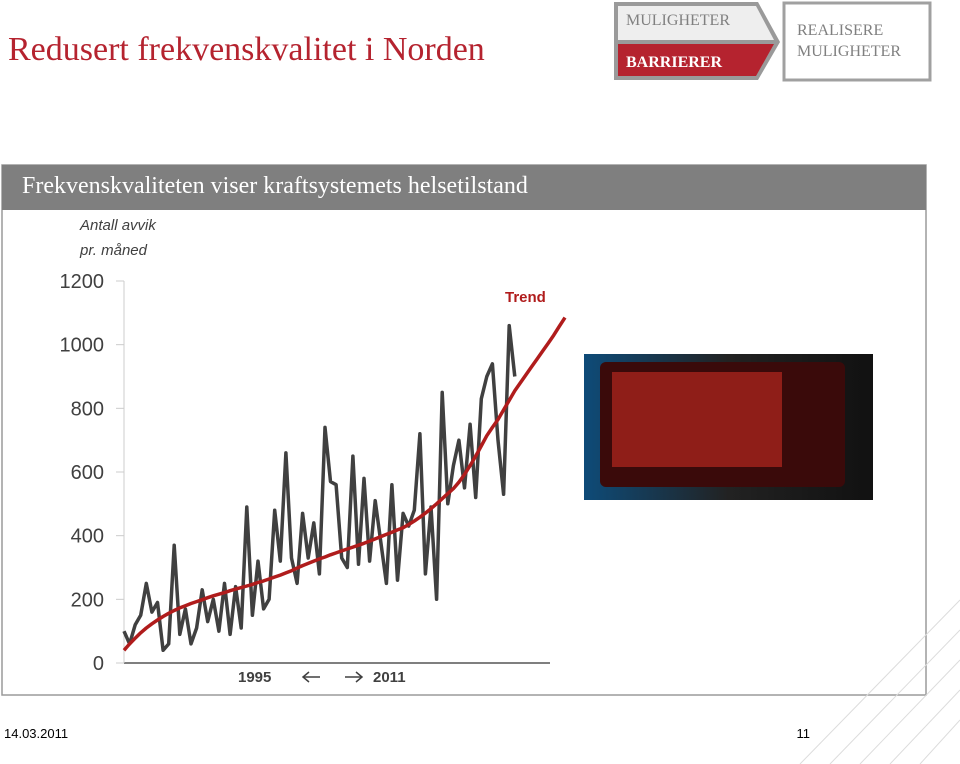 The height and width of the screenshot is (764, 960). What do you see at coordinates (389, 677) in the screenshot?
I see `x-end-label: 2011` at bounding box center [389, 677].